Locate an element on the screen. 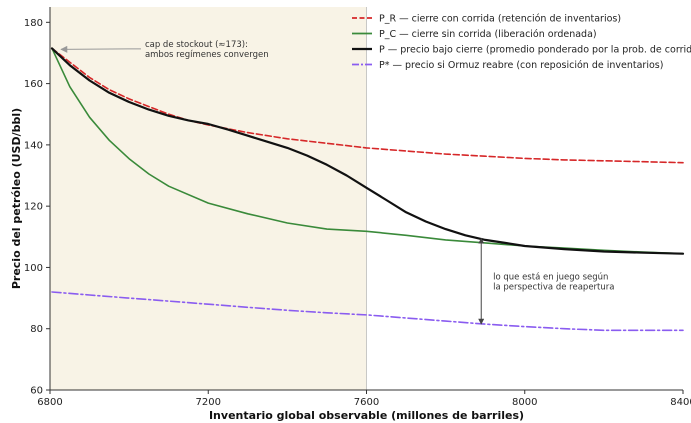 Image resolution: width=691 pixels, height=423 pixels. x-tick-label: 6800 is located at coordinates (49, 402).